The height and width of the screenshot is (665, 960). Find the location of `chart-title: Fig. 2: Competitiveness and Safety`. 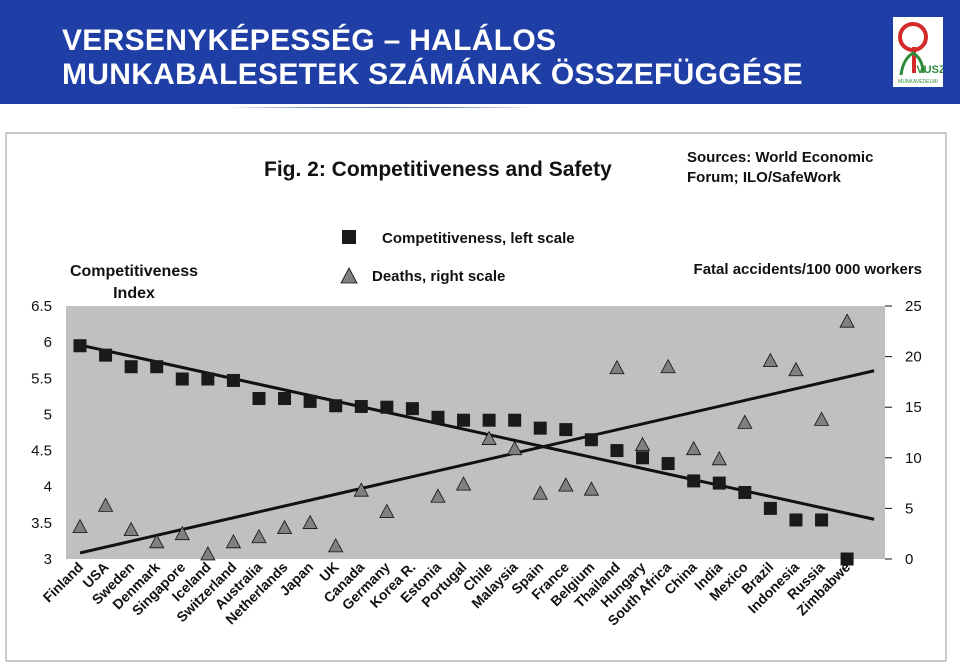

chart-title: Fig. 2: Competitiveness and Safety is located at coordinates (438, 169).